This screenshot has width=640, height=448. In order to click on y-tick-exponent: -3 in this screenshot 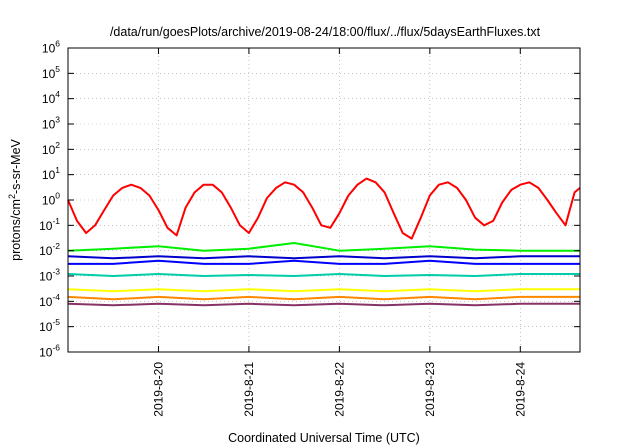, I will do `click(56, 272)`.